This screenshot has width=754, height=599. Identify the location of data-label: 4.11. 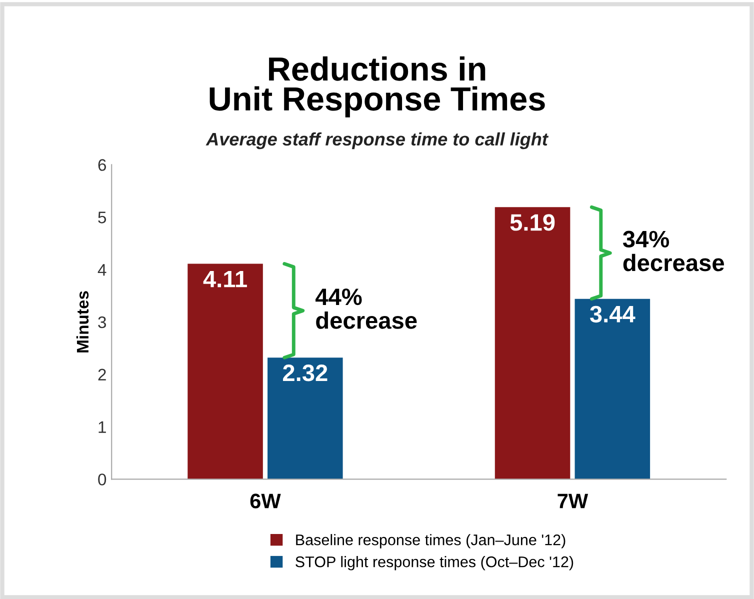
(225, 279).